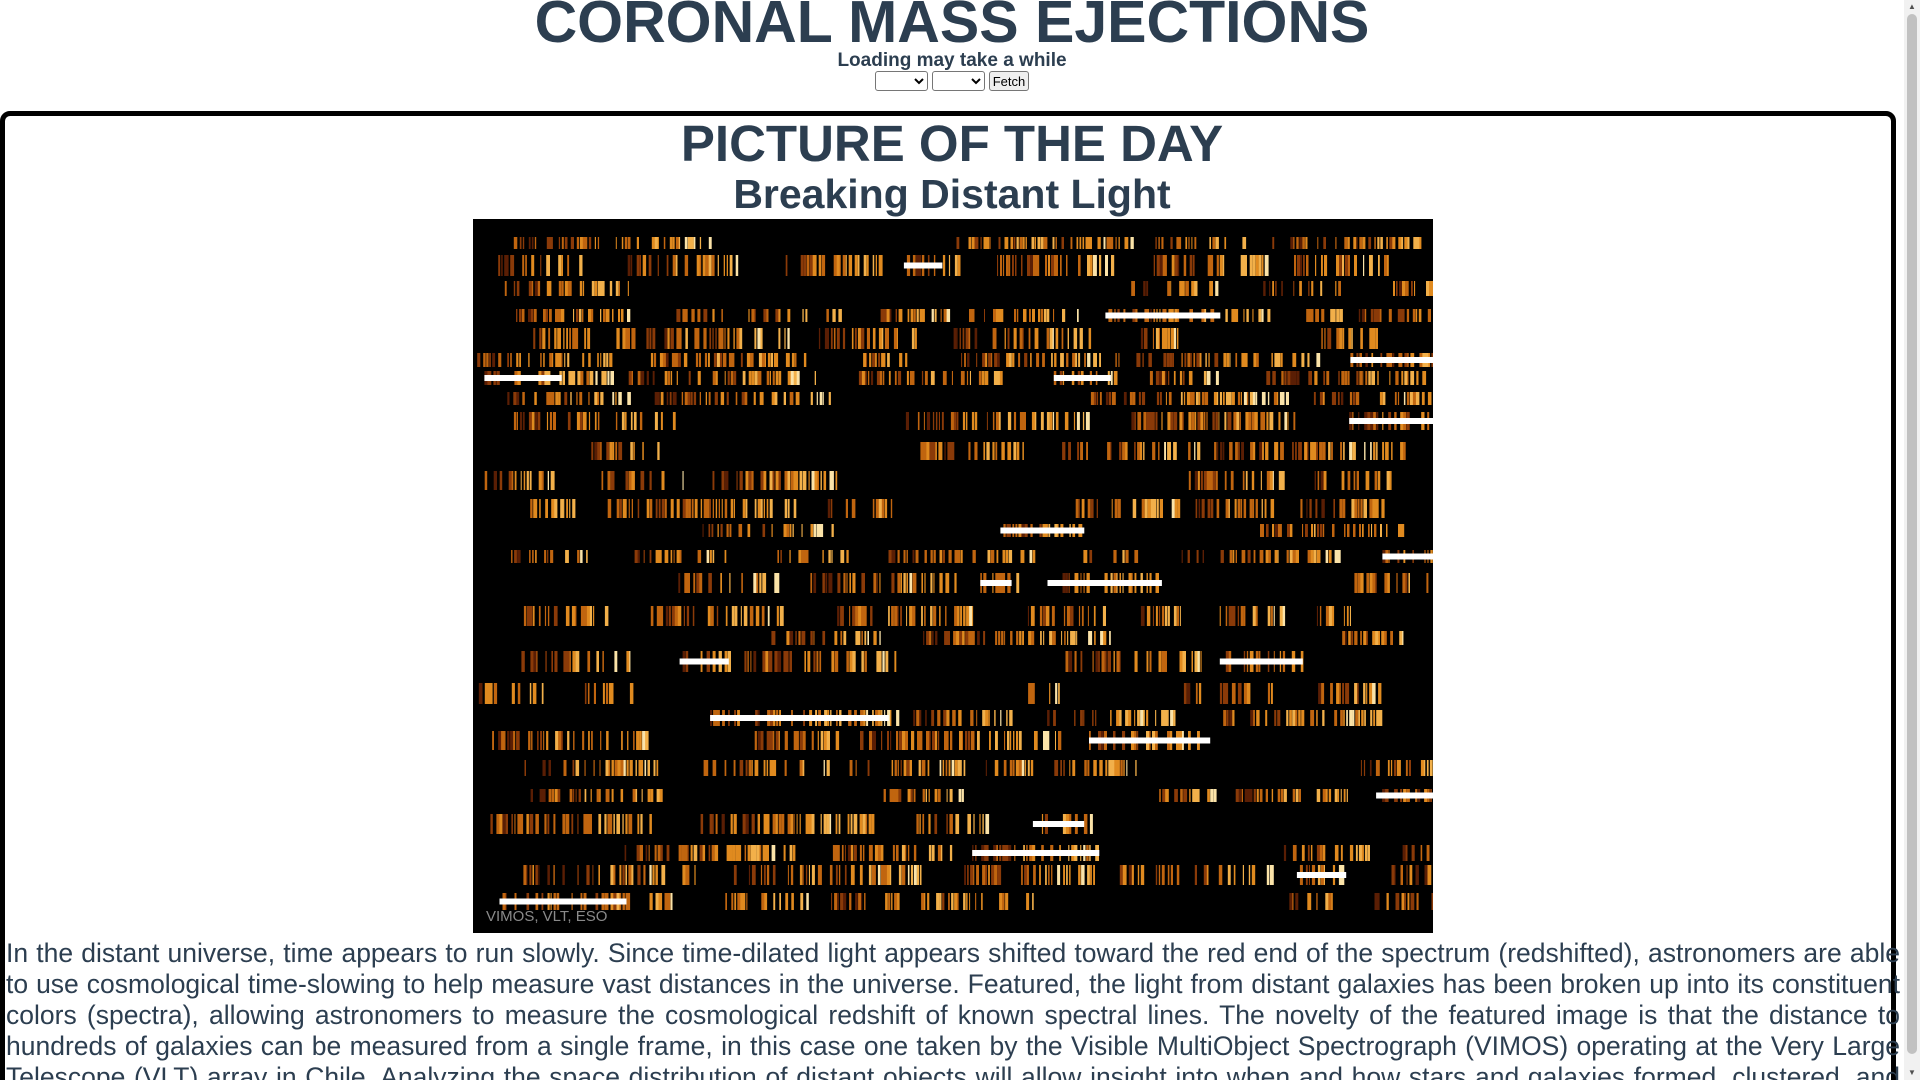 Image resolution: width=1920 pixels, height=1080 pixels. I want to click on vertical-scrollbar: ▲ ▼, so click(1912, 540).